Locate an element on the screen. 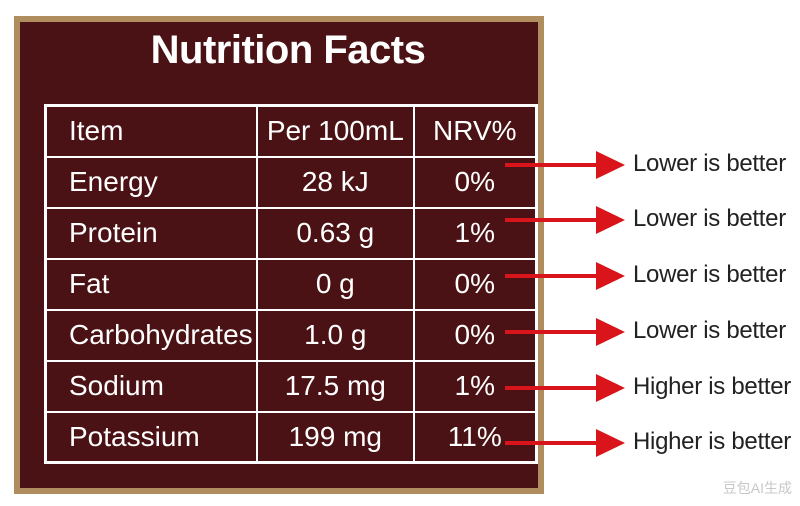  table-row: Protein 0.63 g 1% is located at coordinates (291, 233).